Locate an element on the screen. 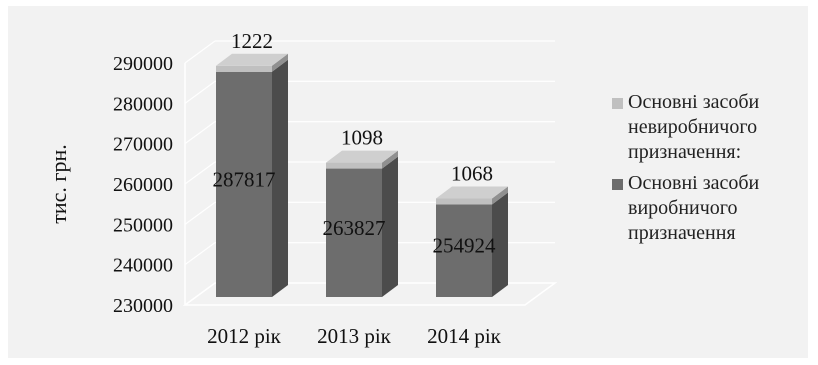 The image size is (818, 365). y-tick-label: 230000 is located at coordinates (143, 306).